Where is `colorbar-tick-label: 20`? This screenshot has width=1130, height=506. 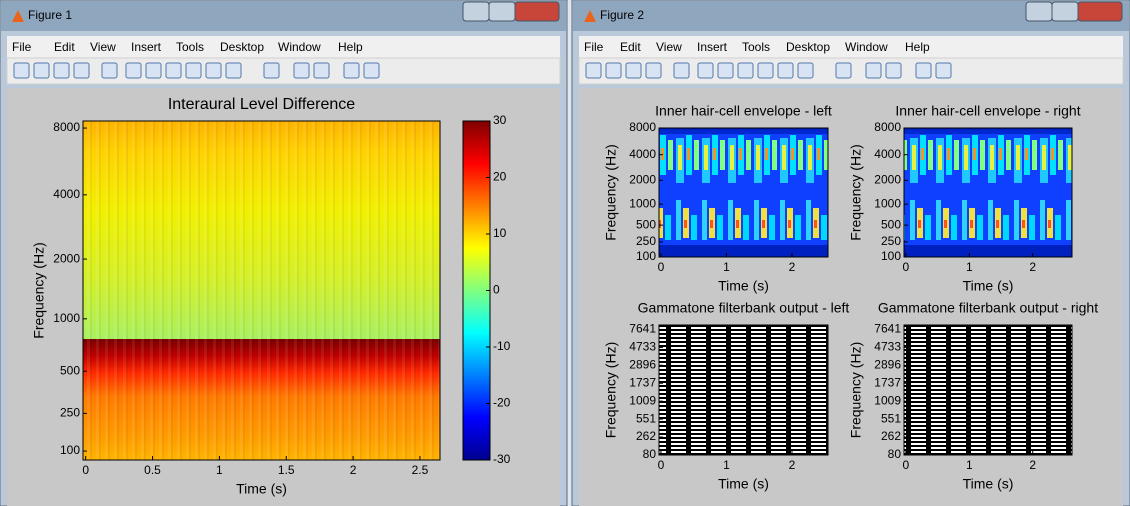
colorbar-tick-label: 20 is located at coordinates (500, 177).